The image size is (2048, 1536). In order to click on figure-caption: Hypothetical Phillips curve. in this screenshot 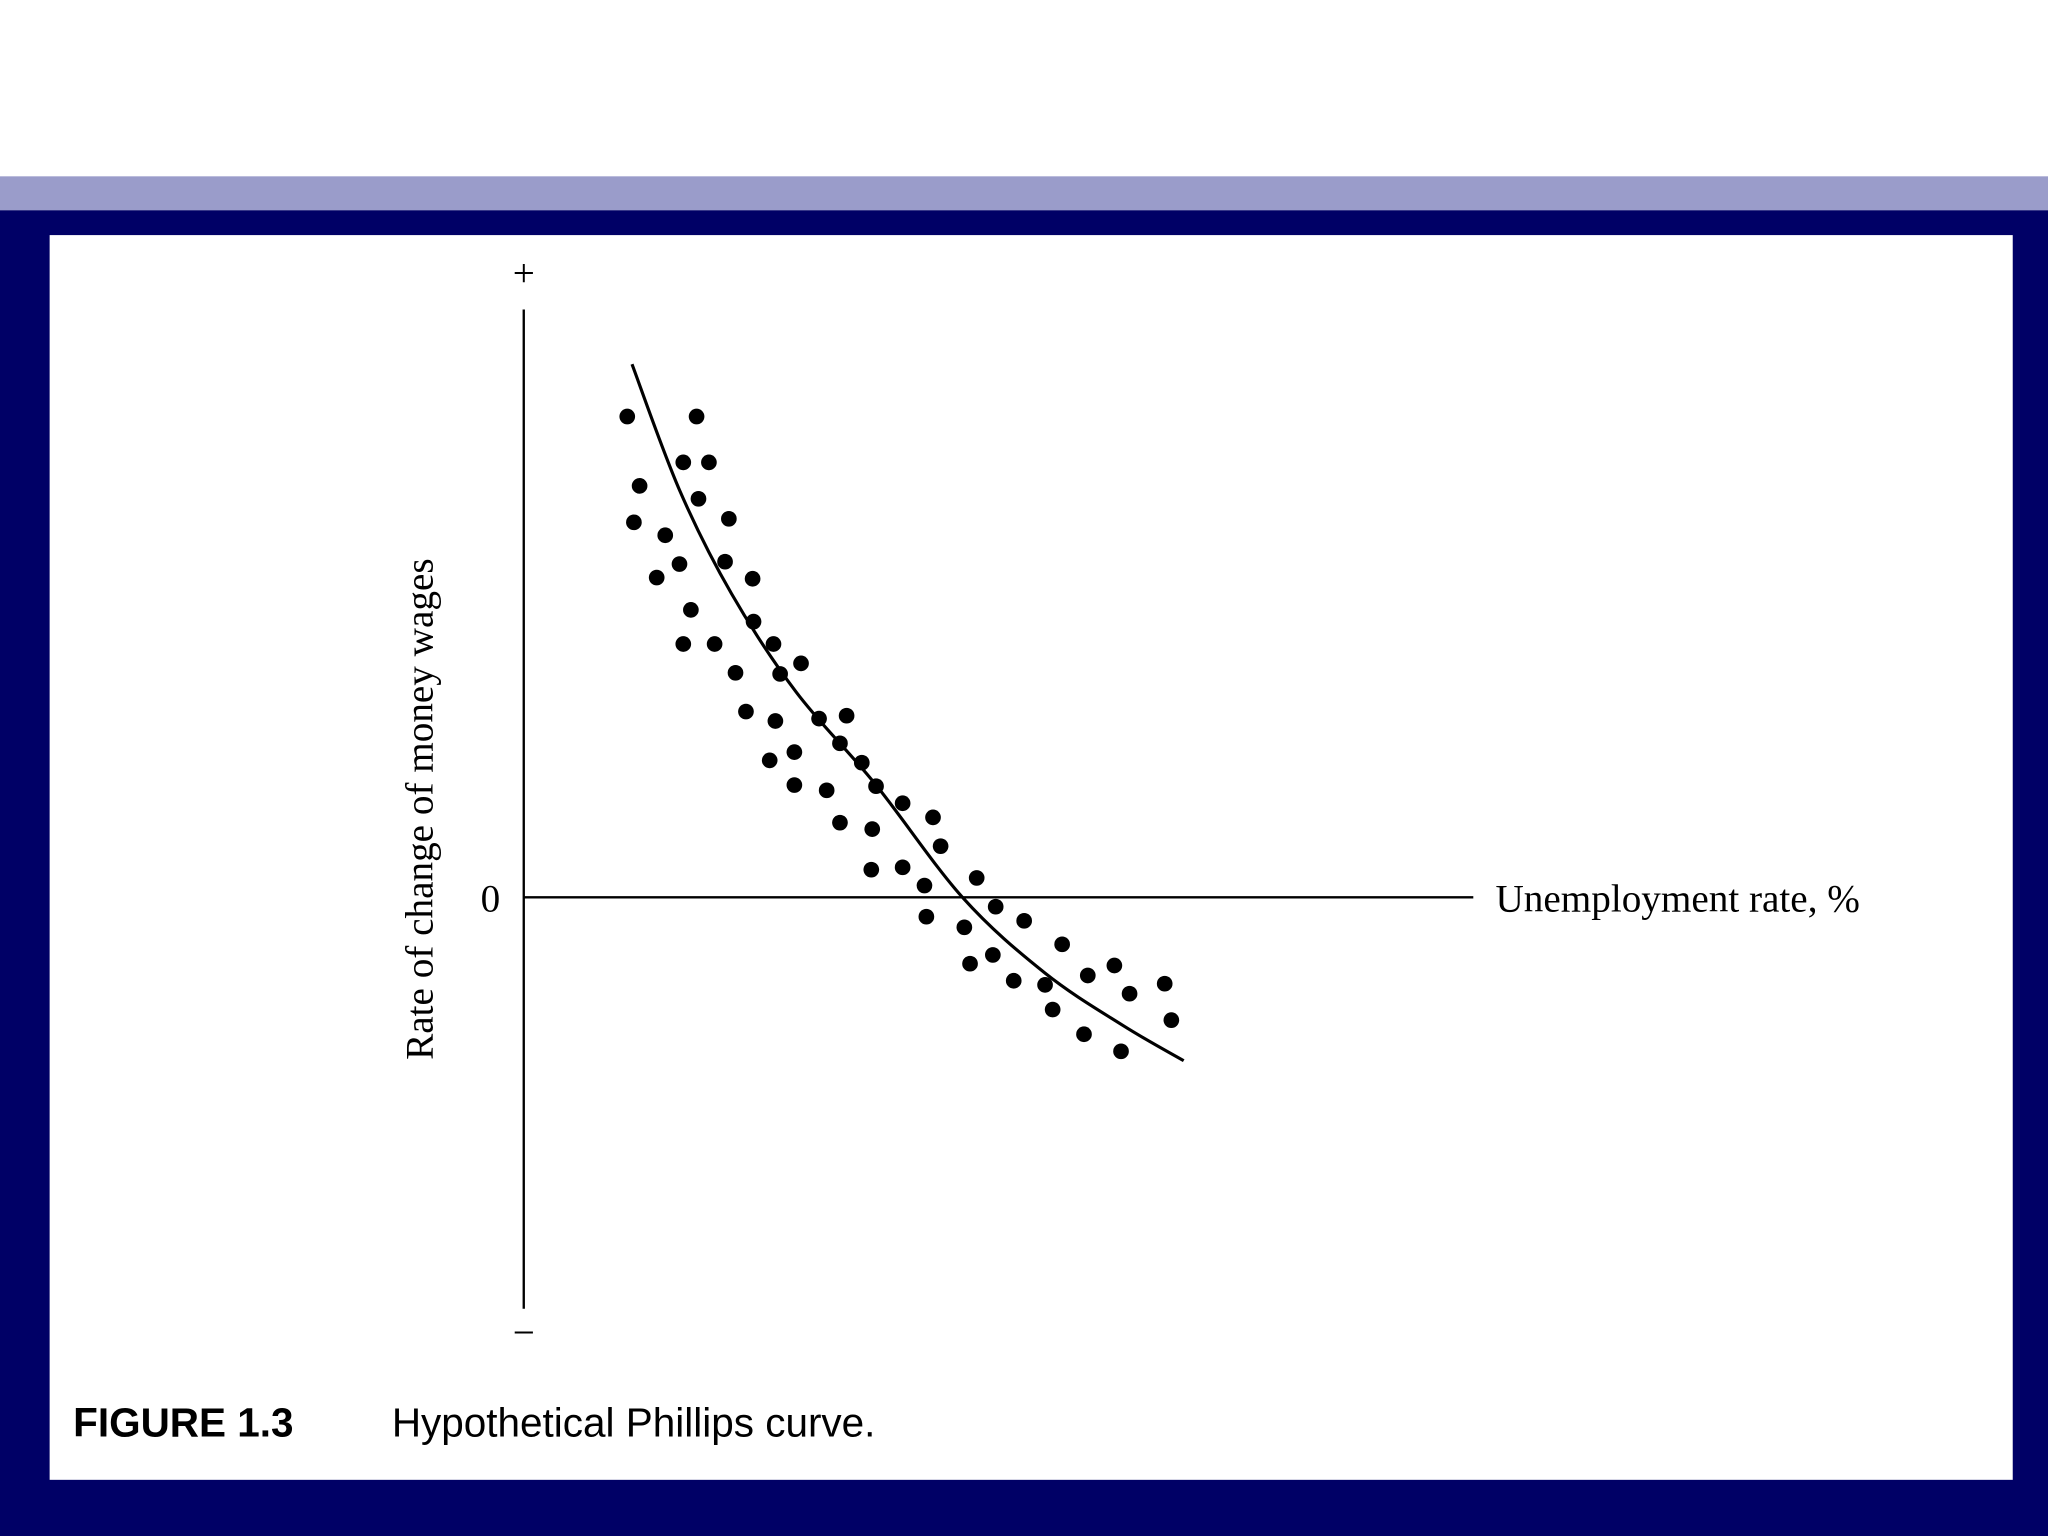, I will do `click(634, 1423)`.